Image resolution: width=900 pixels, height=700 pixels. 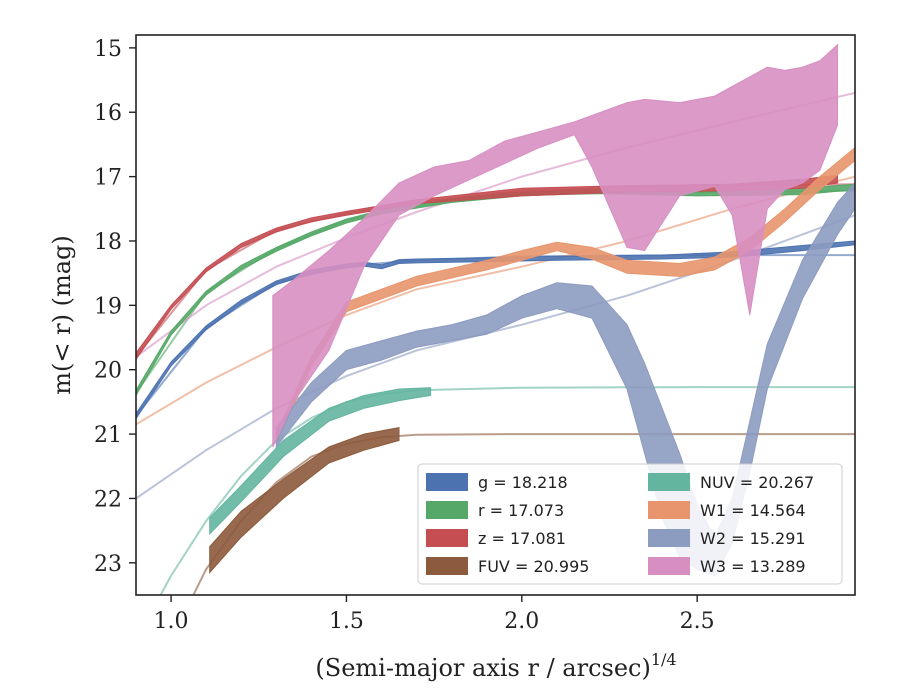 What do you see at coordinates (108, 242) in the screenshot?
I see `y-tick-label: 18` at bounding box center [108, 242].